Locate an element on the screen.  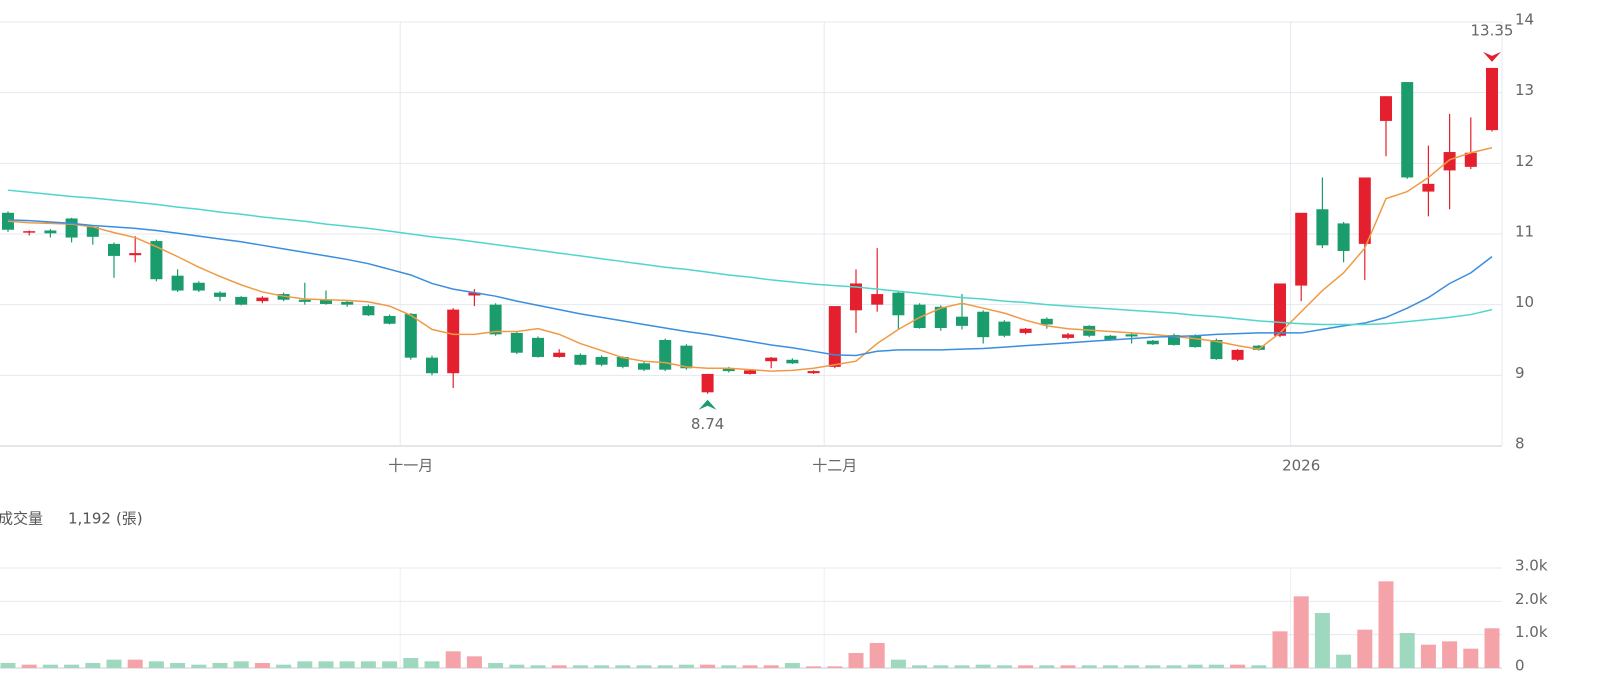
x-tick-label: 十二月 is located at coordinates (834, 466).